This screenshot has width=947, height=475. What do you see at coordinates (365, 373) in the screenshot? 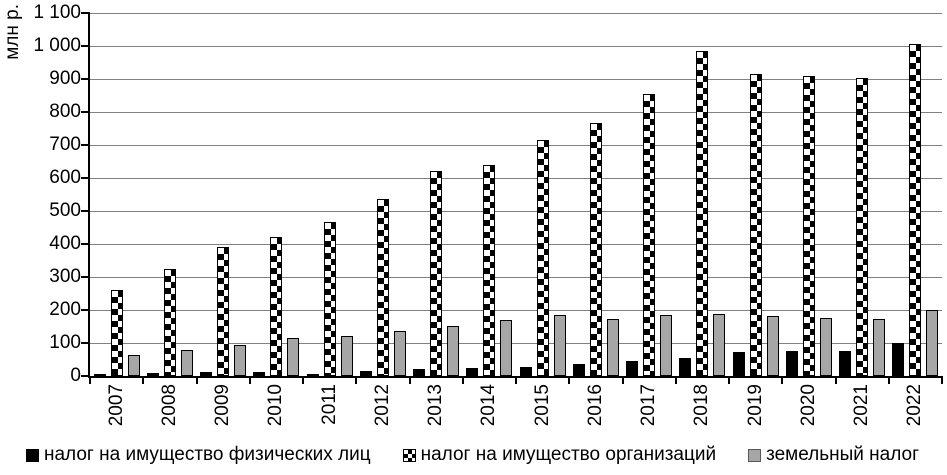
I see `bar-solid-black-2012` at bounding box center [365, 373].